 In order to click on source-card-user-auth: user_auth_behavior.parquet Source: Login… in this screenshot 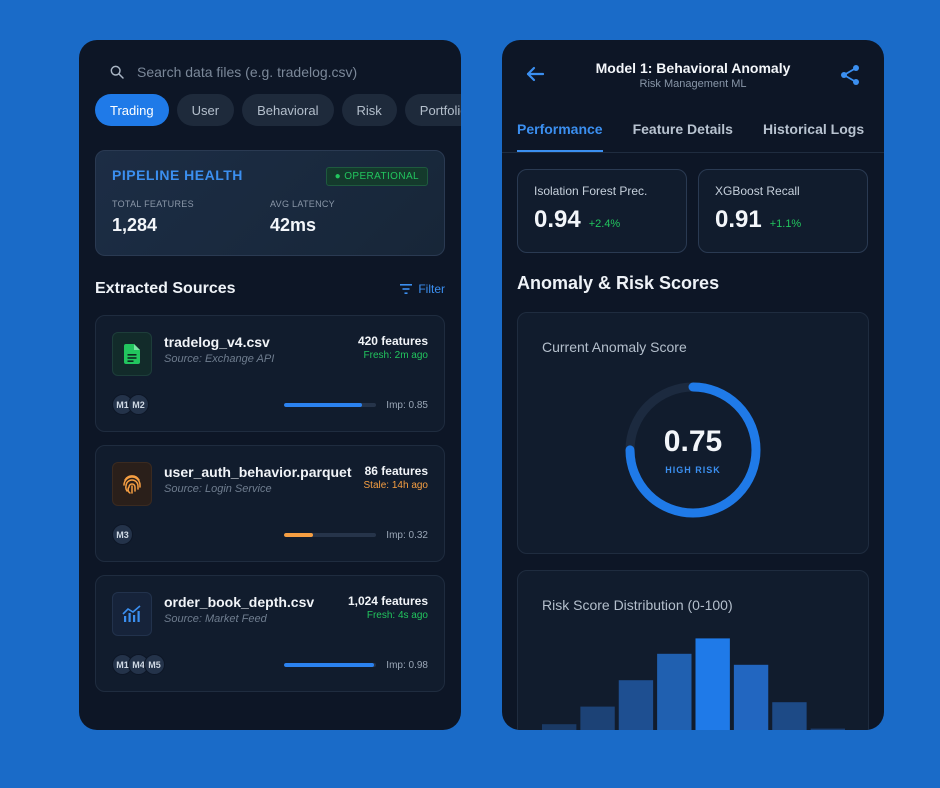, I will do `click(270, 503)`.